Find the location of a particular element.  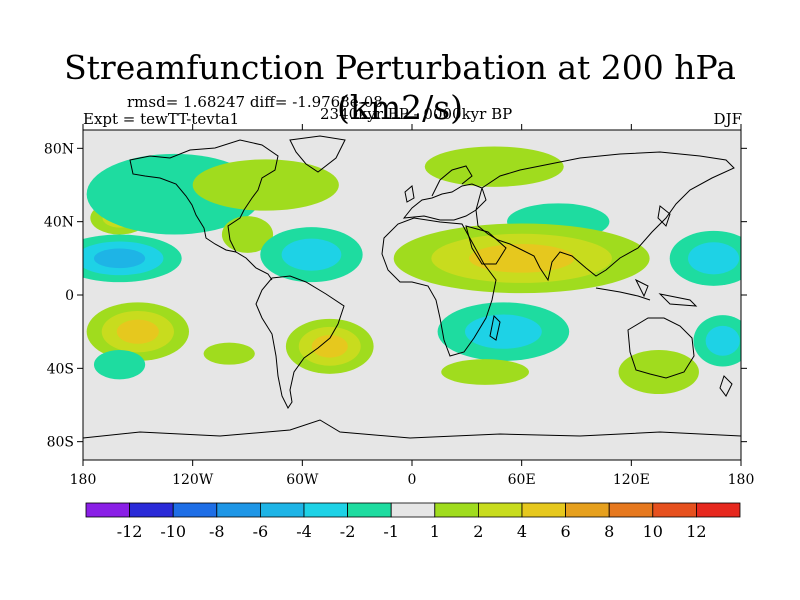

colorbar-label: -12 is located at coordinates (130, 531).